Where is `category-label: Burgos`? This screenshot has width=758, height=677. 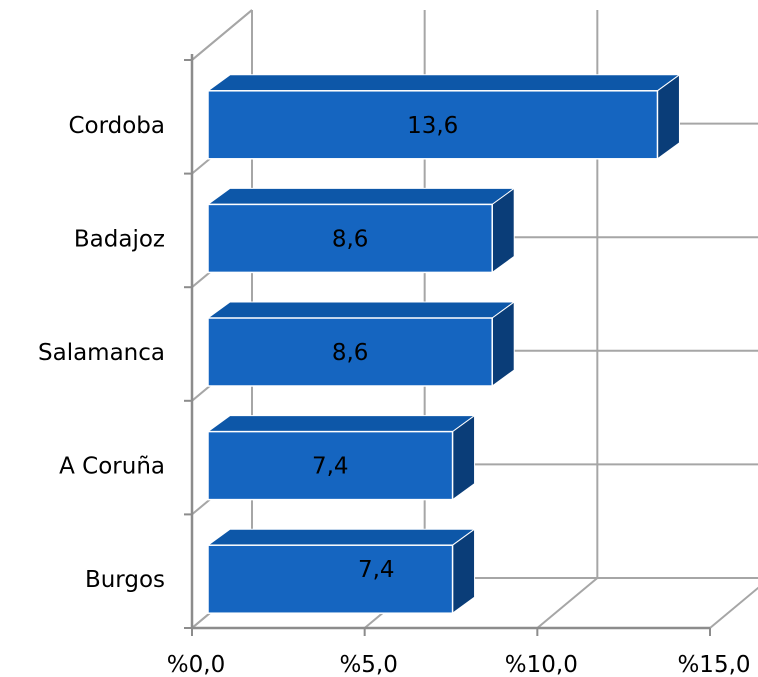 category-label: Burgos is located at coordinates (125, 580).